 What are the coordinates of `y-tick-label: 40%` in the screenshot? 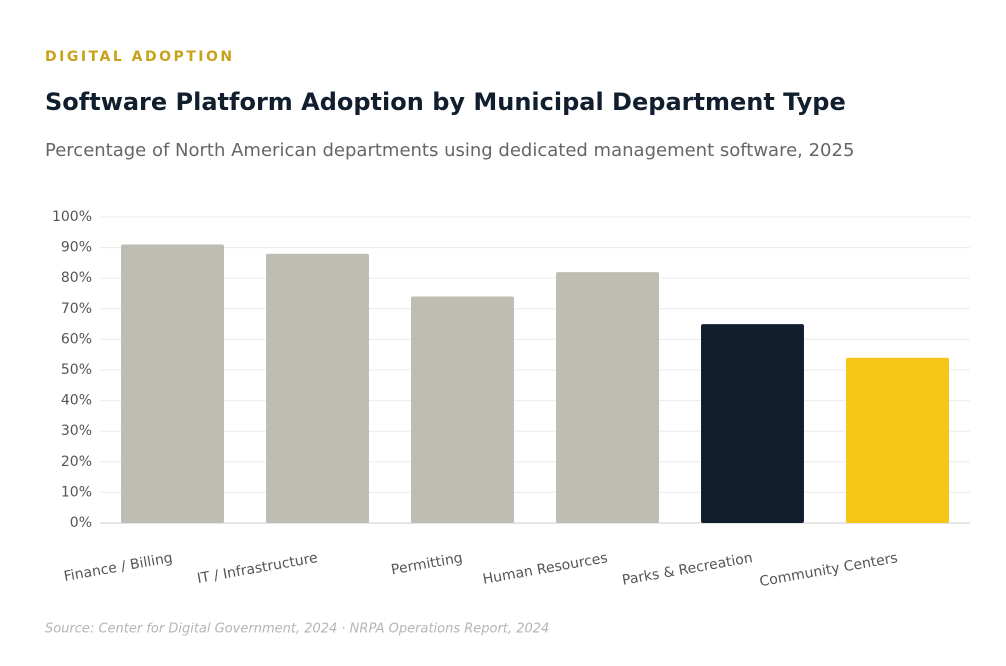 It's located at (76, 401).